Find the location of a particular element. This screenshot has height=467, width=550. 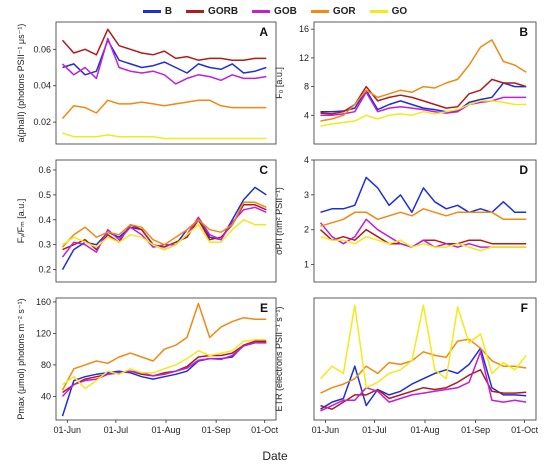

panel-c: 0.2 0.3 0.4 0.5 0.6 C Fᵥ/Fₘ [a.u.] is located at coordinates (146, 221).